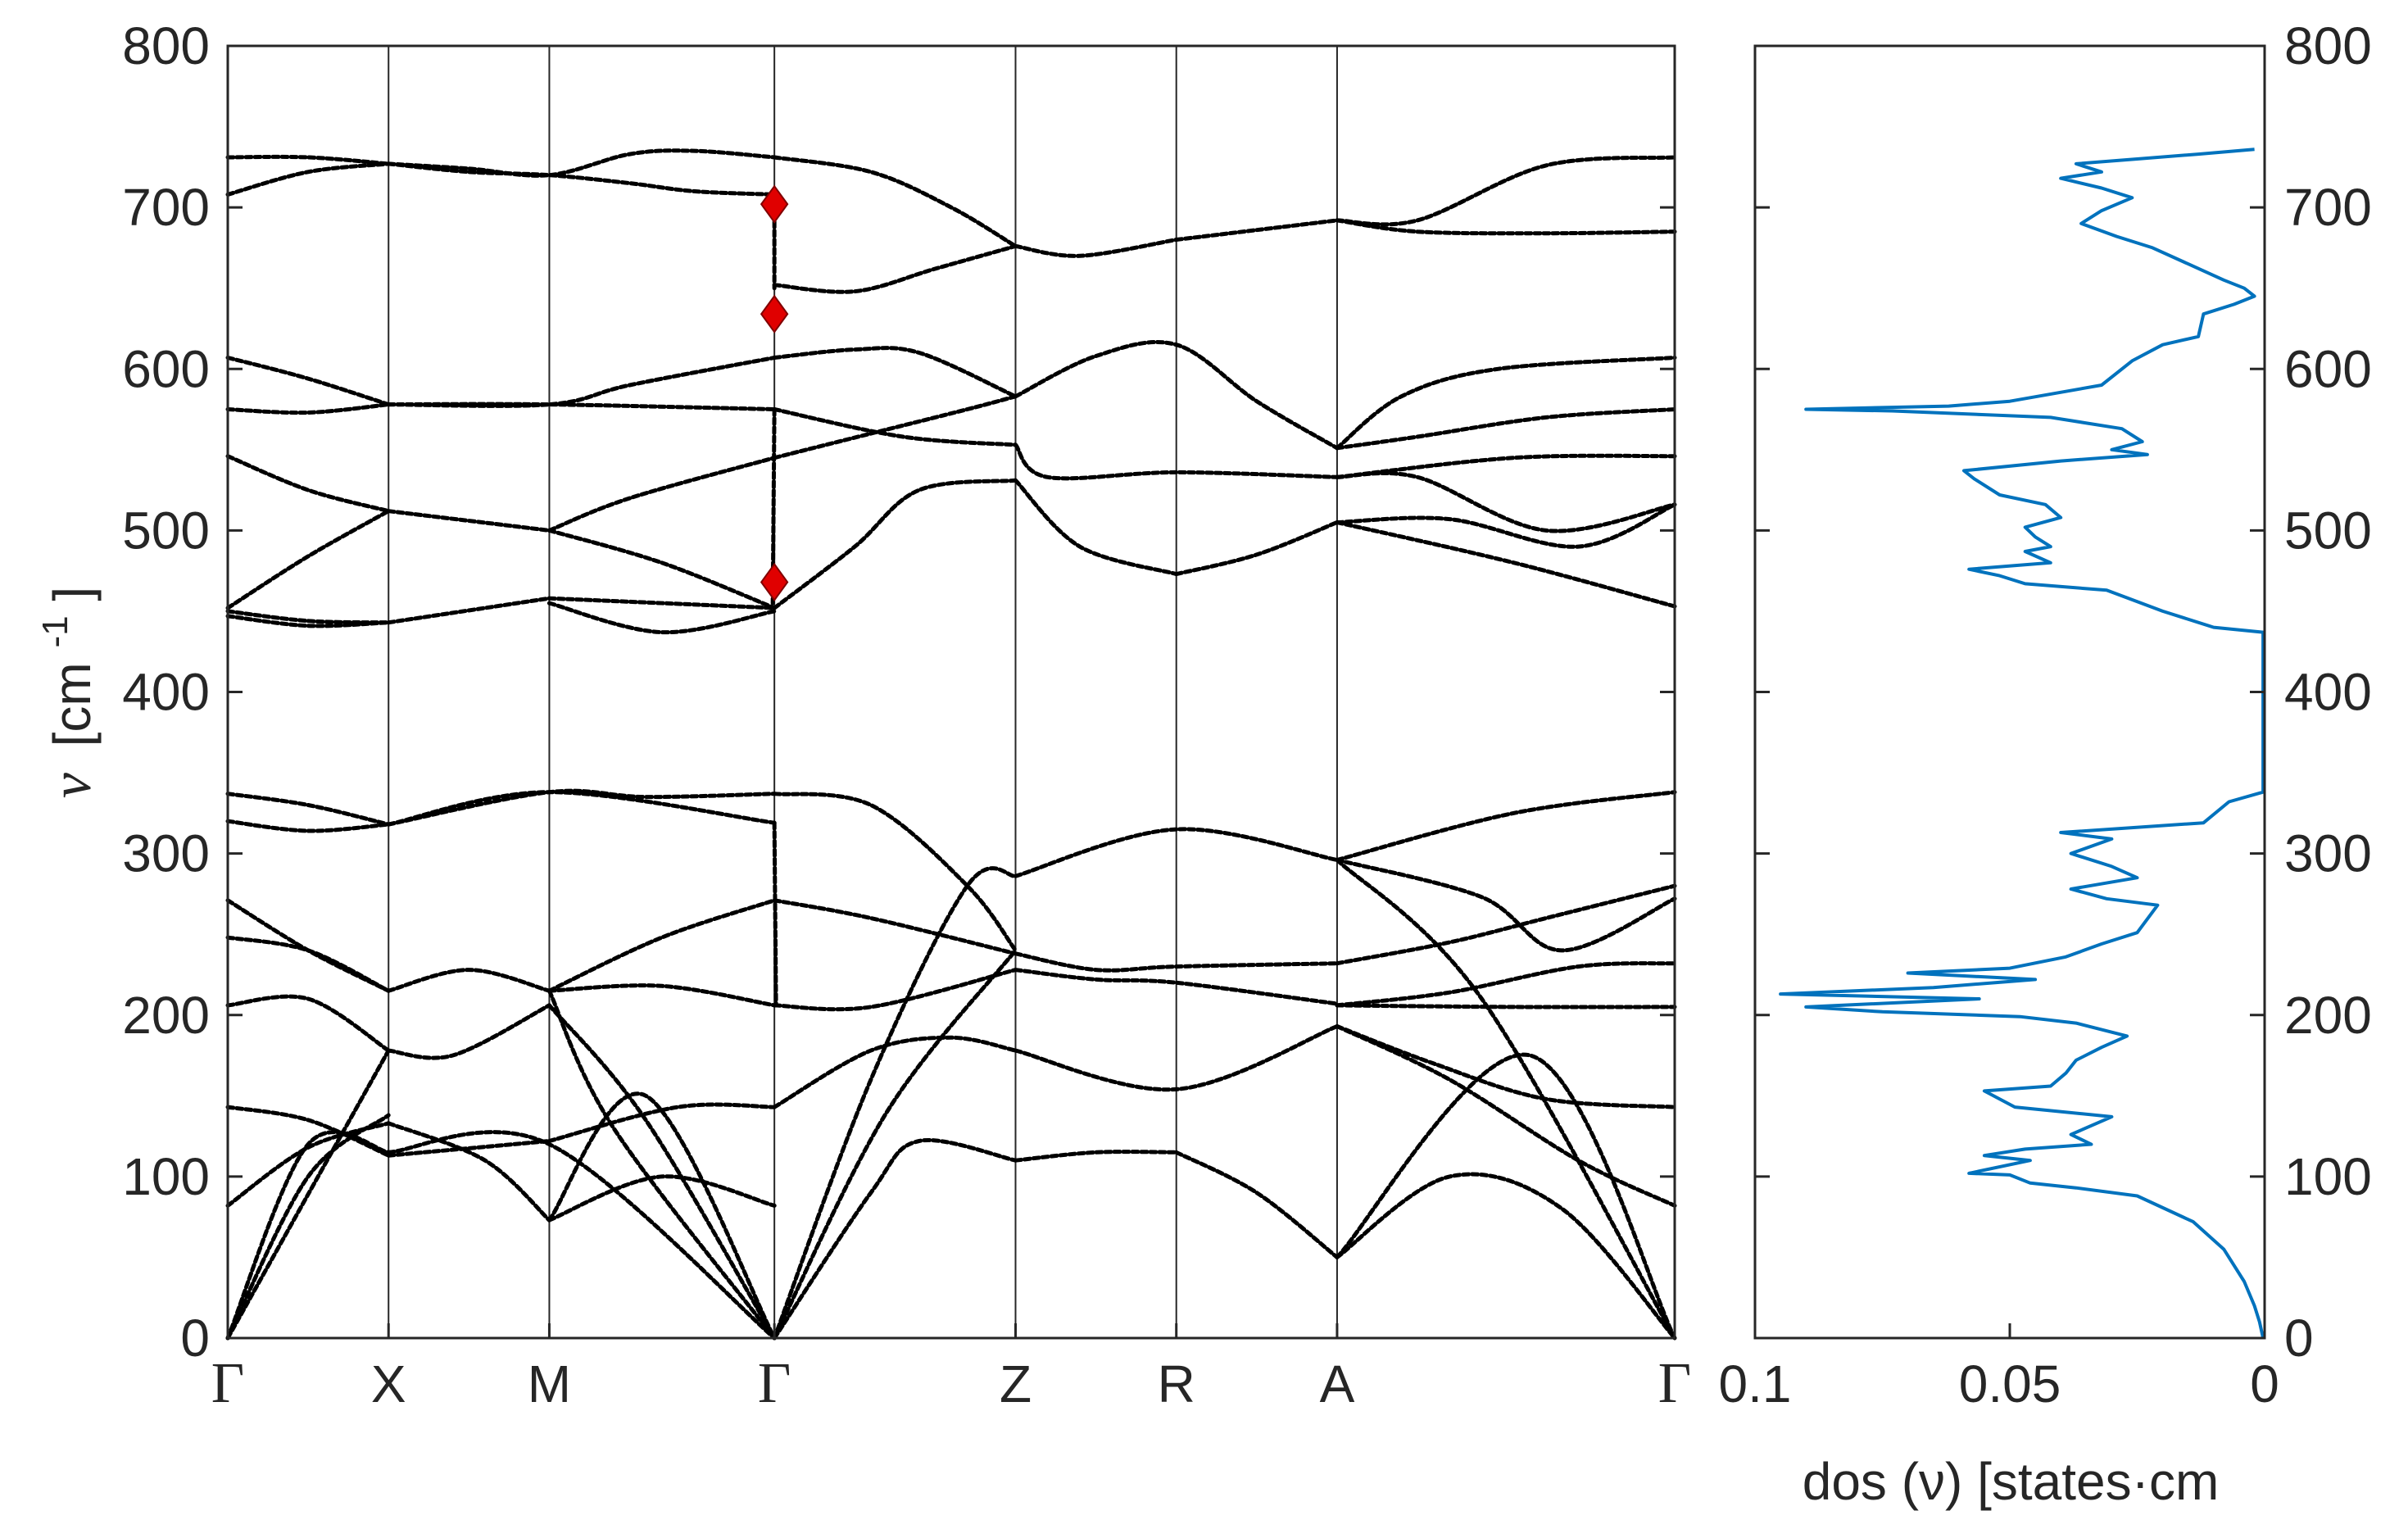 Image resolution: width=2408 pixels, height=1538 pixels. Describe the element at coordinates (2328, 208) in the screenshot. I see `dos-y-tick-label: 700` at that location.